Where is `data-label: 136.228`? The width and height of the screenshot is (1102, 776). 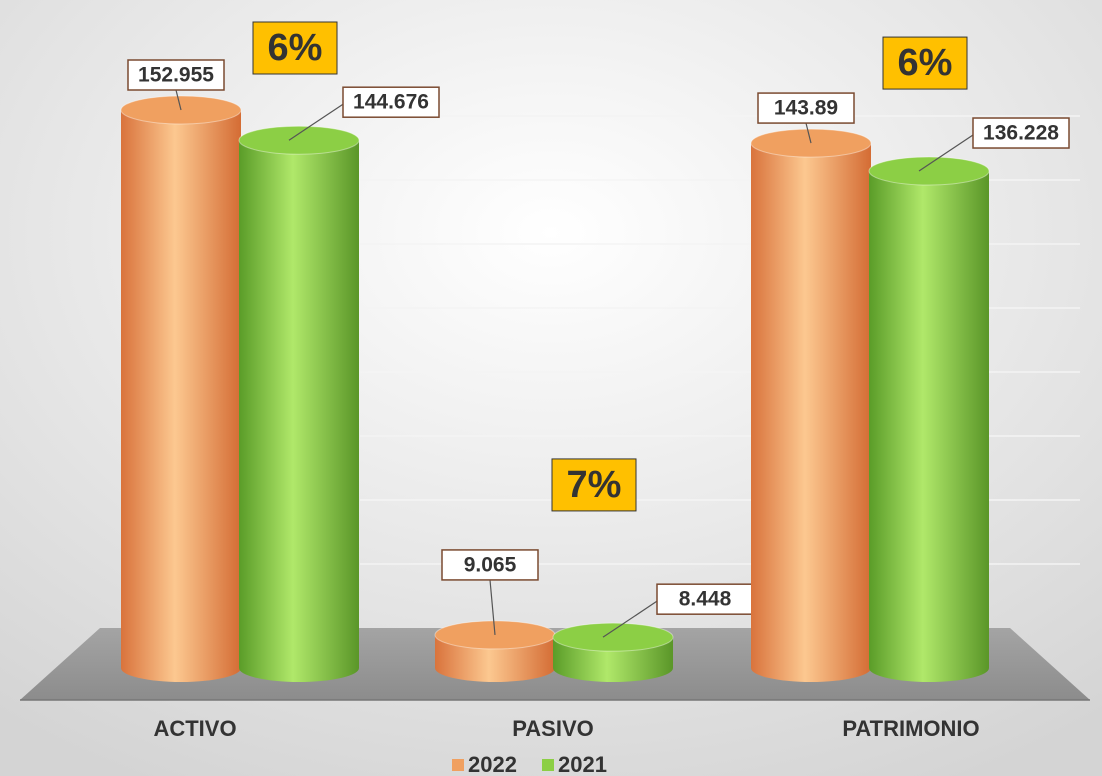 data-label: 136.228 is located at coordinates (1021, 133).